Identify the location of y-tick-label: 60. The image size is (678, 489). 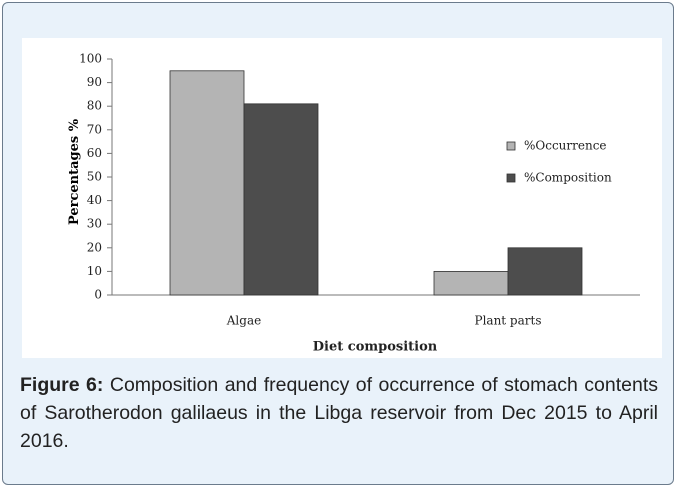
(94, 153).